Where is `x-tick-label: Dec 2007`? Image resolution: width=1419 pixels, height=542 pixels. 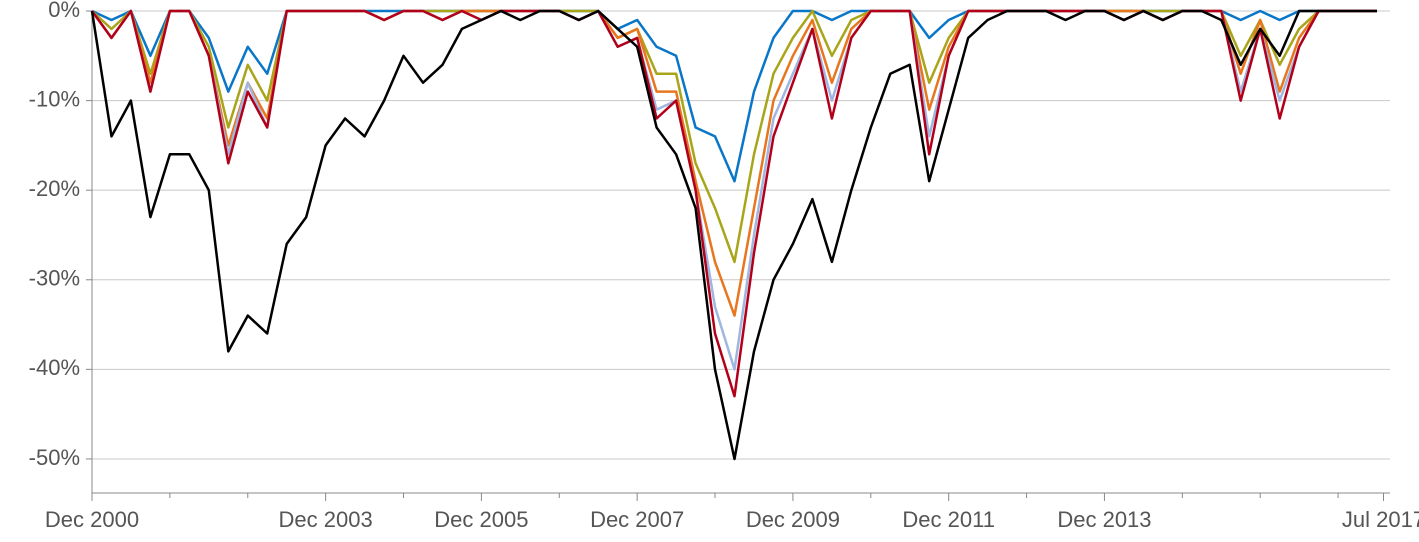
x-tick-label: Dec 2007 is located at coordinates (637, 519).